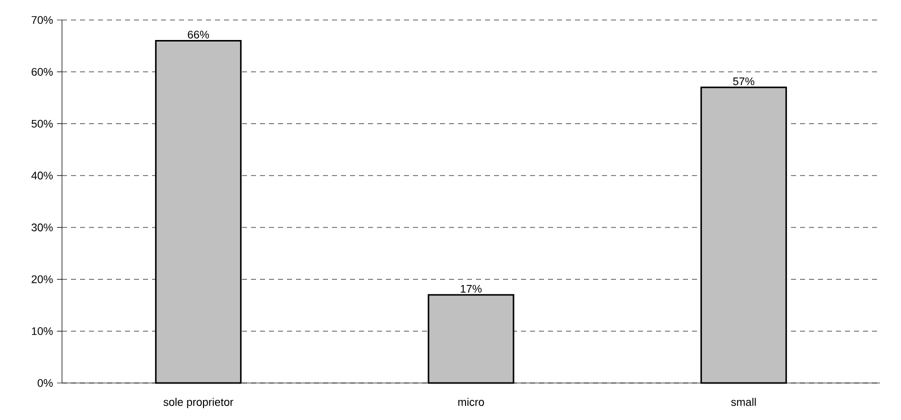 This screenshot has height=420, width=901. I want to click on y-tick-label: 40%, so click(42, 176).